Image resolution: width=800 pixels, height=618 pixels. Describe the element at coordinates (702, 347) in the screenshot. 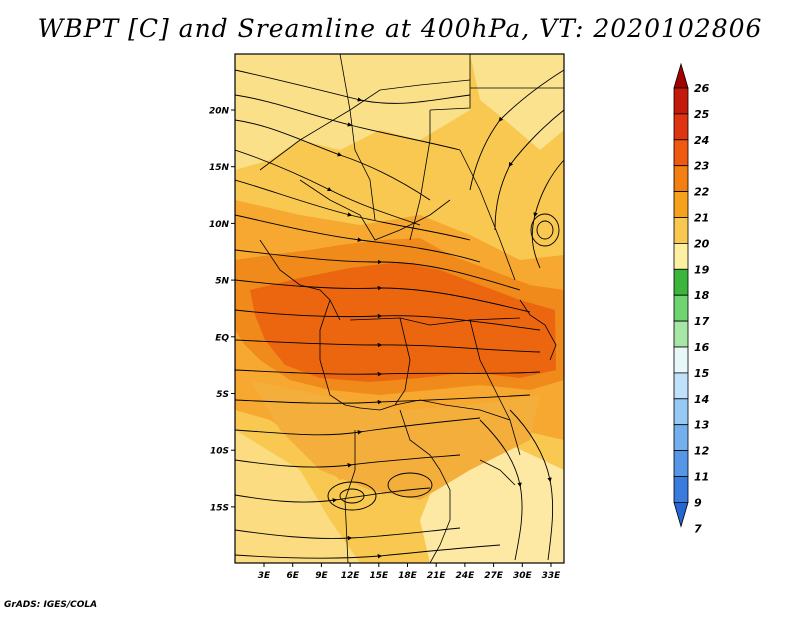

I see `colorbar-label: 16` at that location.